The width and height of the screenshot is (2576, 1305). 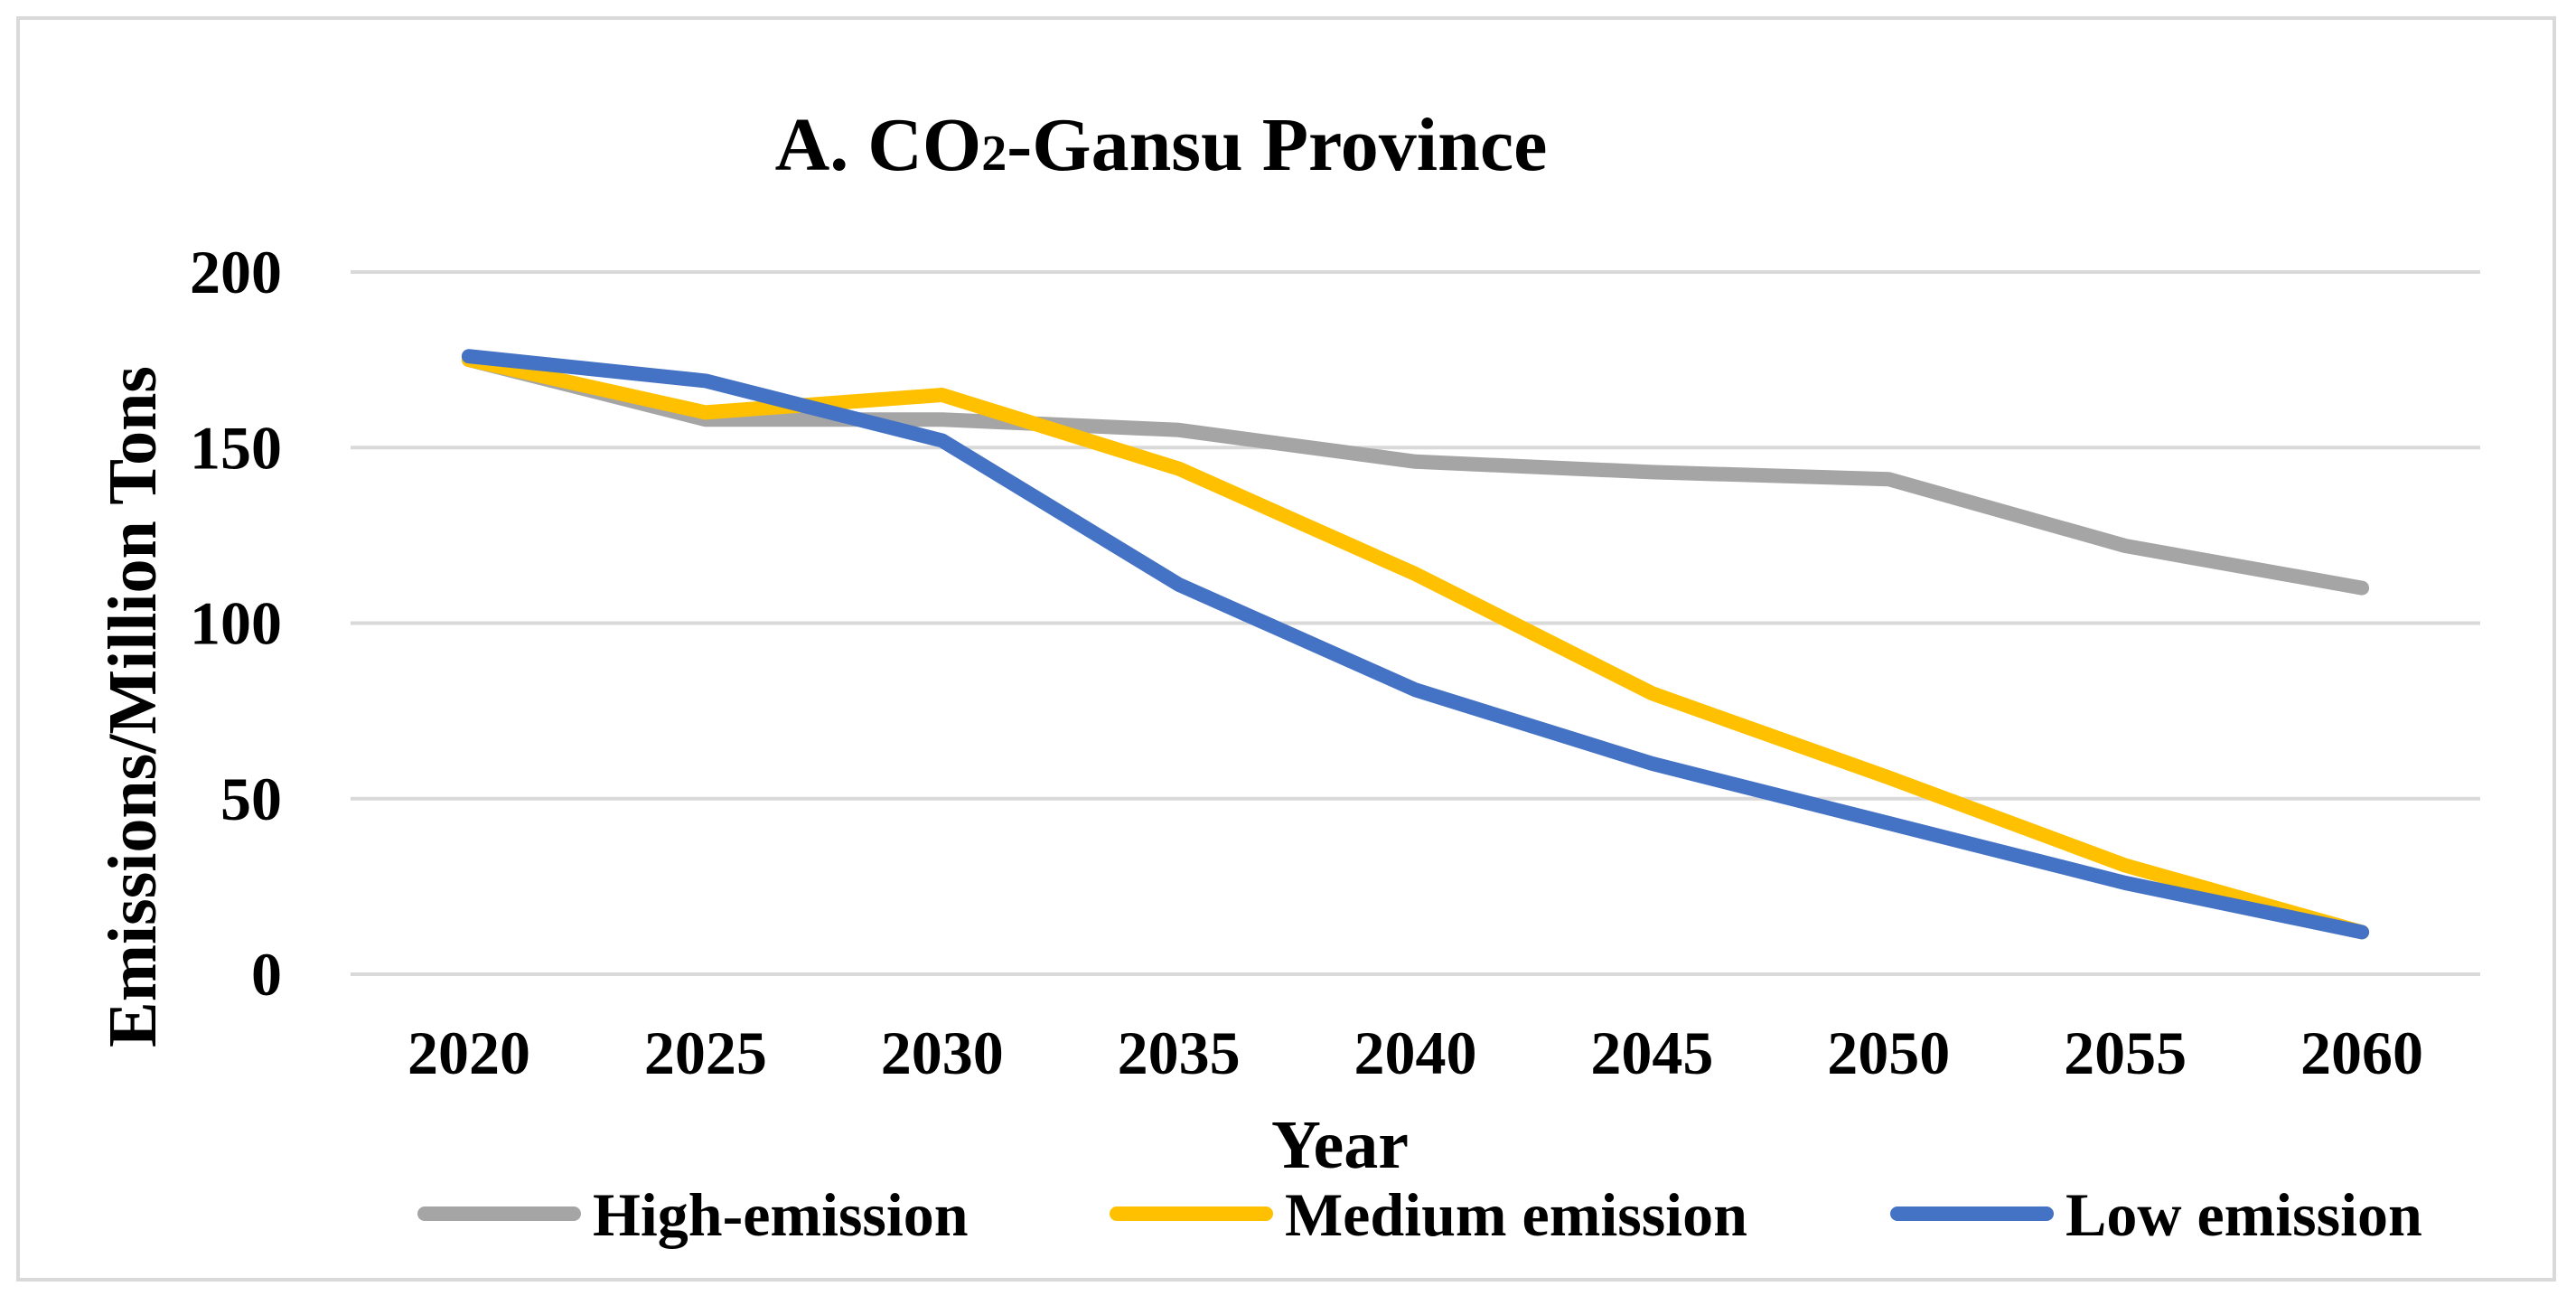 I want to click on x-tick-label: 2045, so click(x=1651, y=1053).